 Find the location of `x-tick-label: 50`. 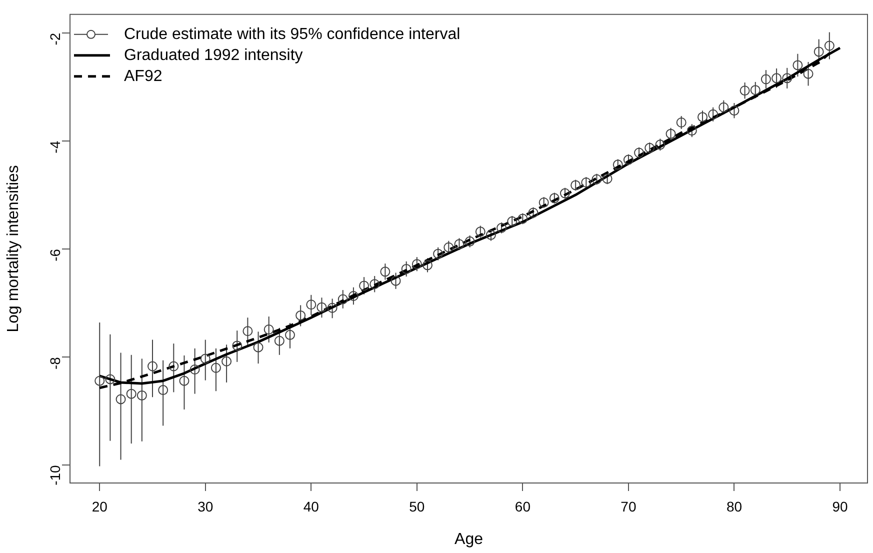

x-tick-label: 50 is located at coordinates (417, 506).